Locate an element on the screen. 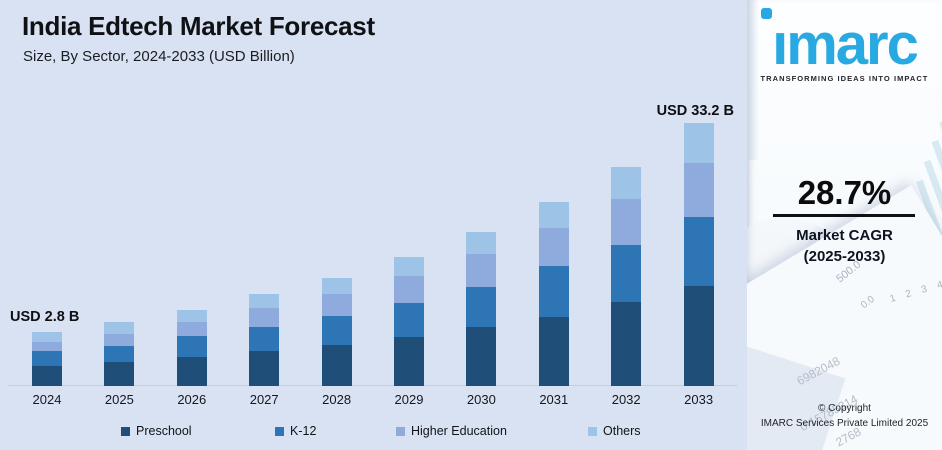 Image resolution: width=942 pixels, height=450 pixels. bar-2025 is located at coordinates (119, 353).